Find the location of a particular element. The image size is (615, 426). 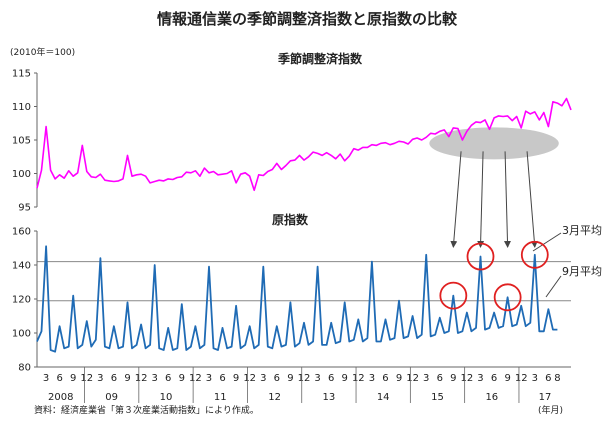

ref-label-september: 9月平均 is located at coordinates (582, 271).